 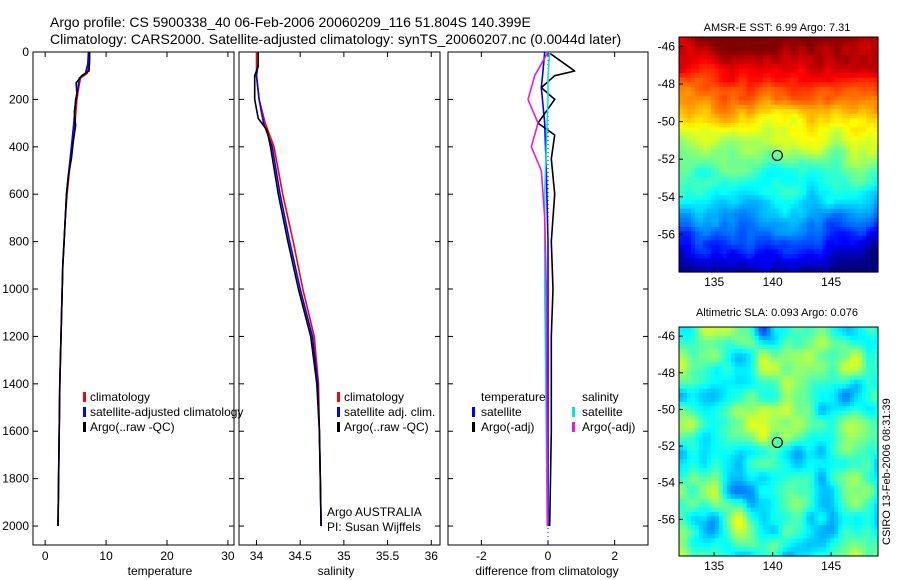 What do you see at coordinates (768, 162) in the screenshot?
I see `sst-map: 135 140 145-46-48-50-52-54-56` at bounding box center [768, 162].